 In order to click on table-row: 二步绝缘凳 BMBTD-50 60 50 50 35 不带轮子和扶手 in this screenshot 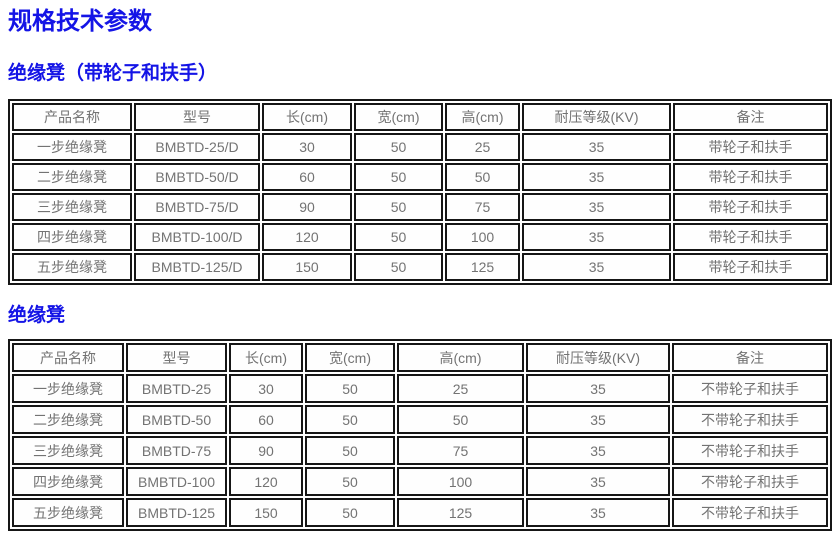, I will do `click(420, 419)`.